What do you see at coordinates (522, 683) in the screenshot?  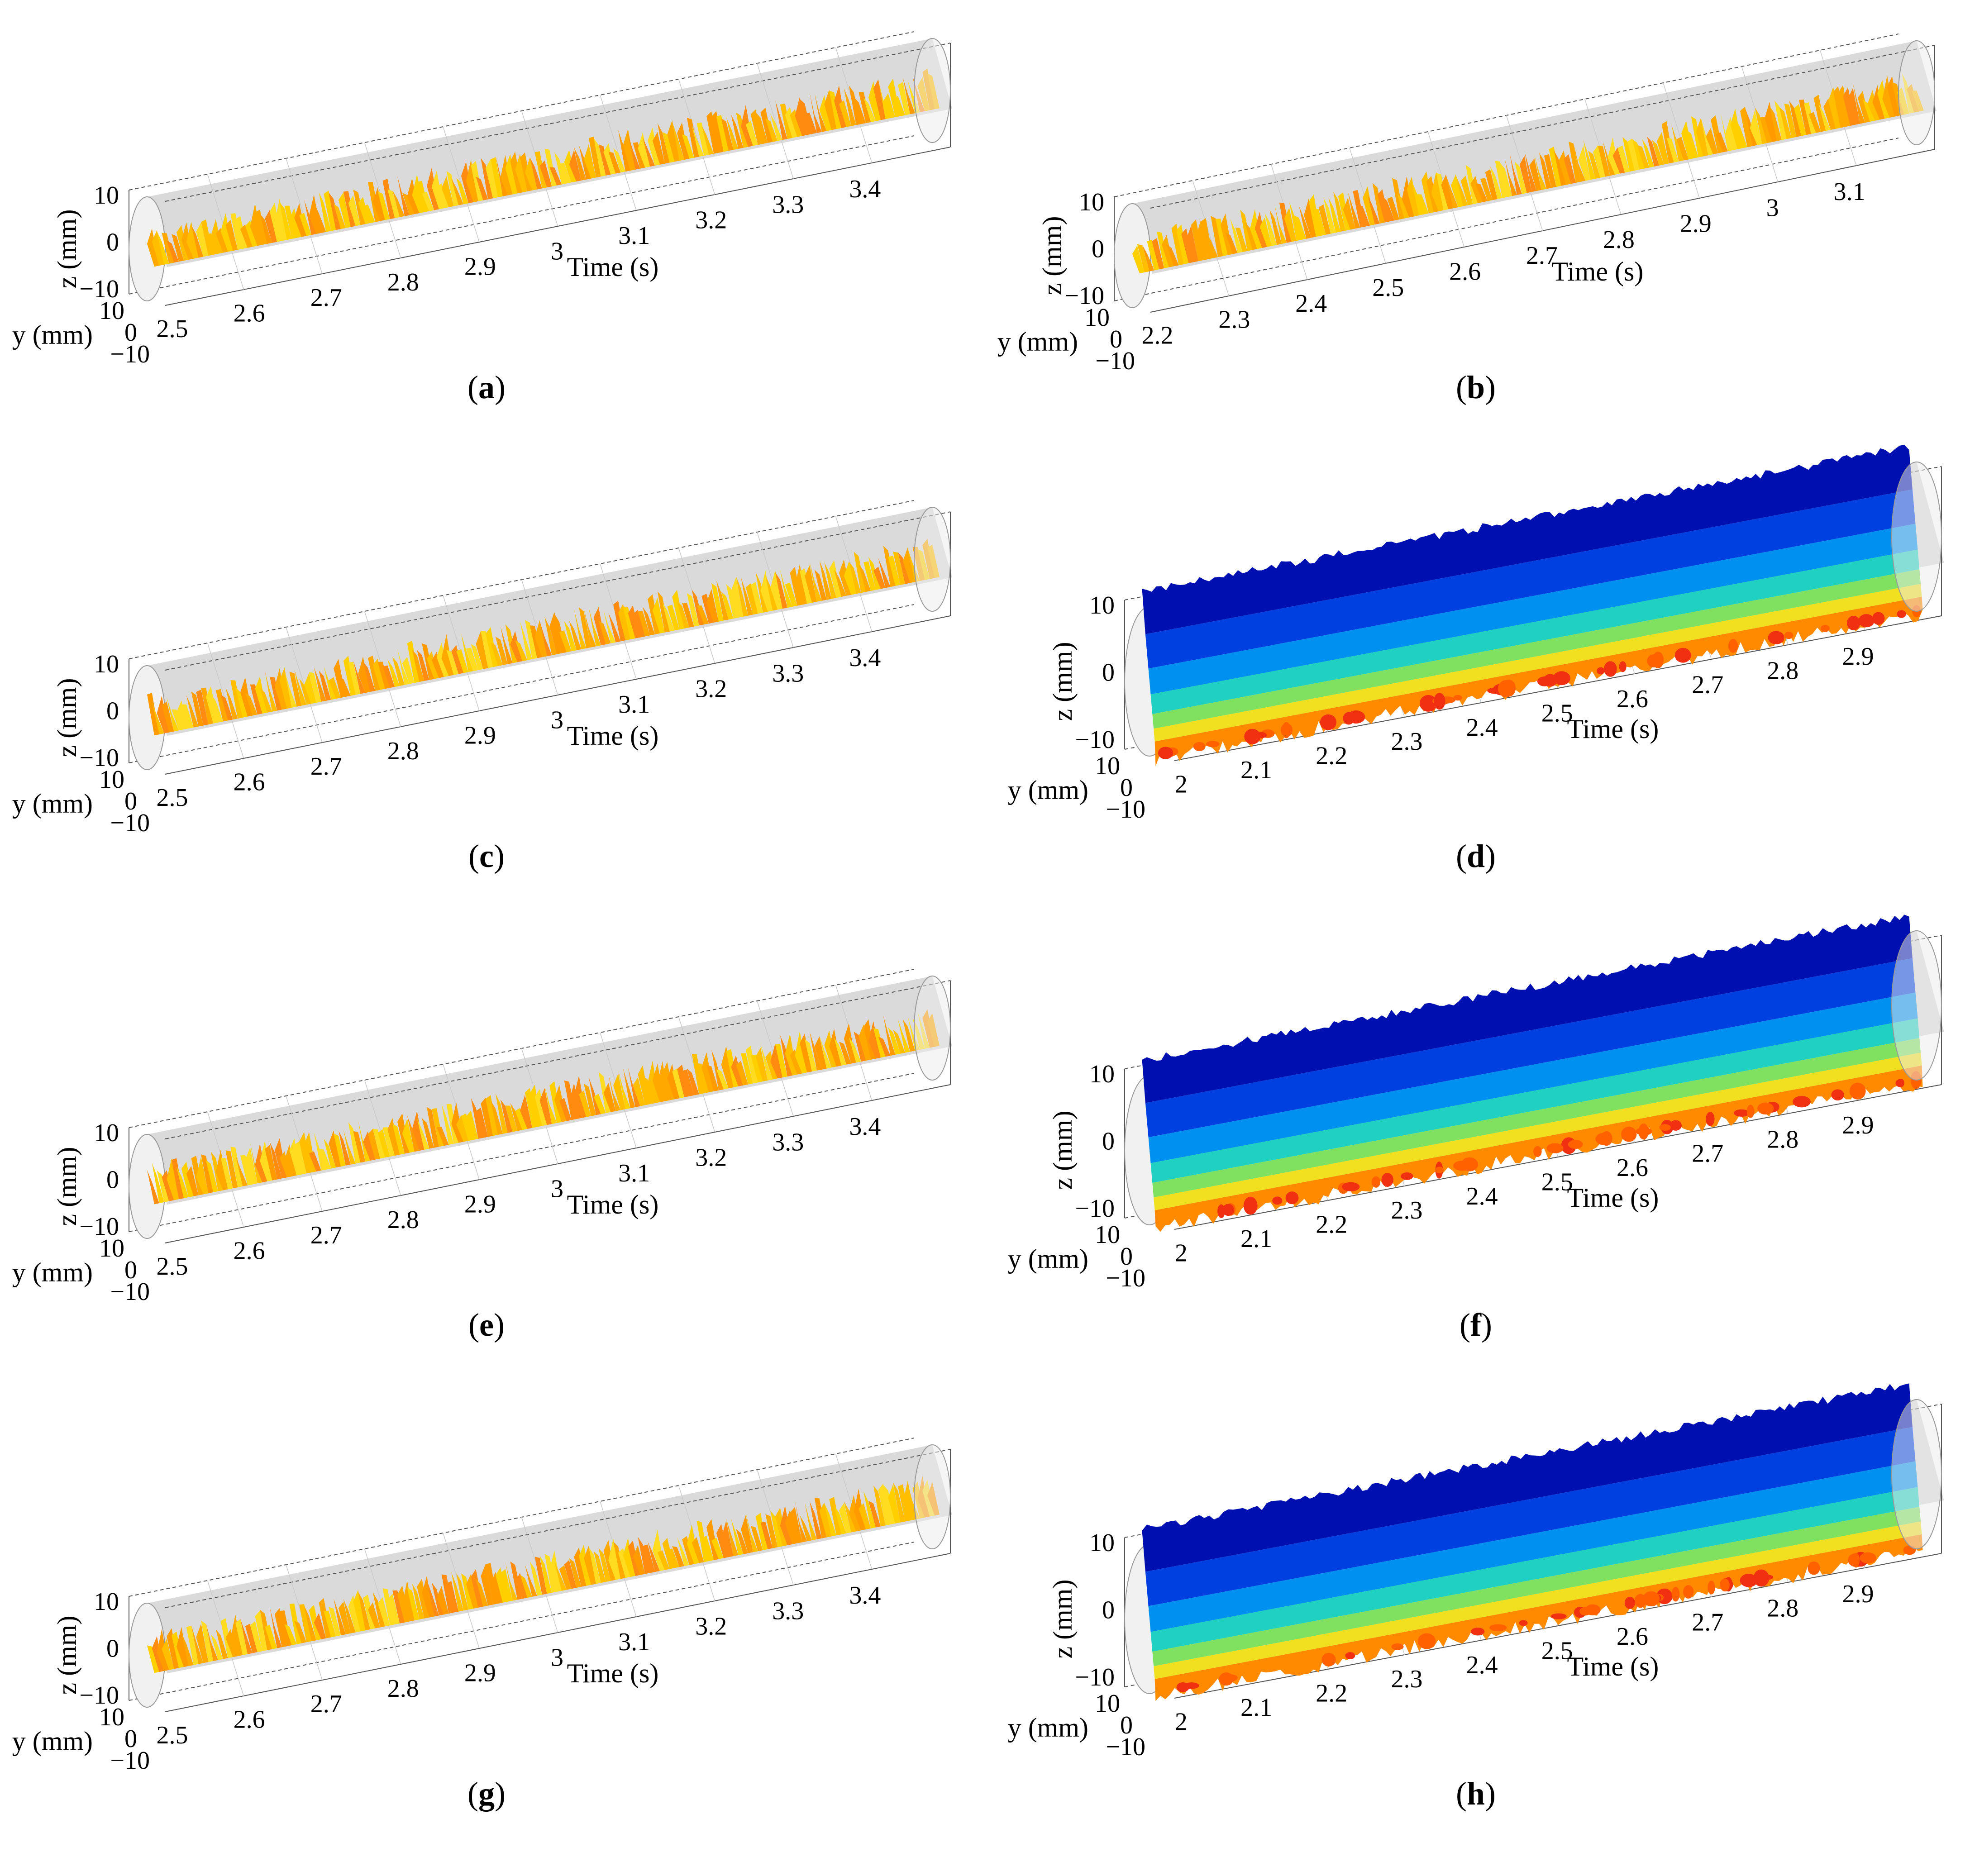 I see `box-edge` at bounding box center [522, 683].